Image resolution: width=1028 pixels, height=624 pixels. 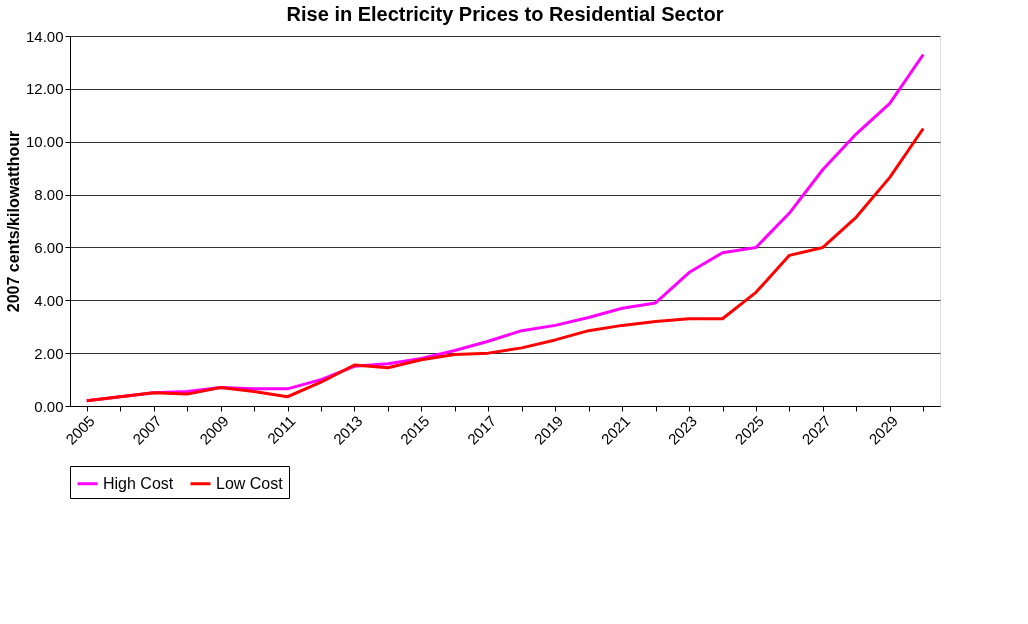 What do you see at coordinates (44, 89) in the screenshot?
I see `y-tick-label: 12.00` at bounding box center [44, 89].